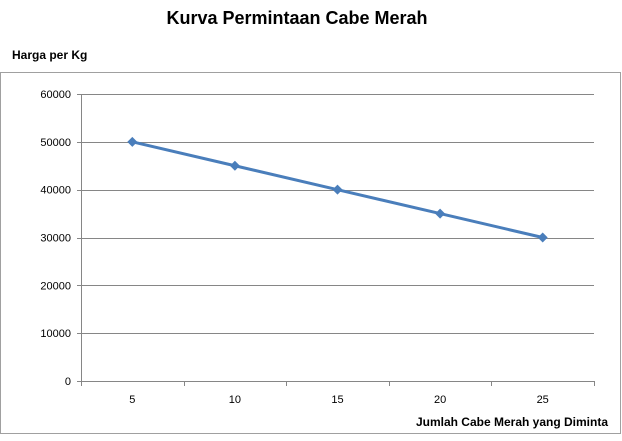  Describe the element at coordinates (440, 400) in the screenshot. I see `x-tick-label-20: 20` at that location.